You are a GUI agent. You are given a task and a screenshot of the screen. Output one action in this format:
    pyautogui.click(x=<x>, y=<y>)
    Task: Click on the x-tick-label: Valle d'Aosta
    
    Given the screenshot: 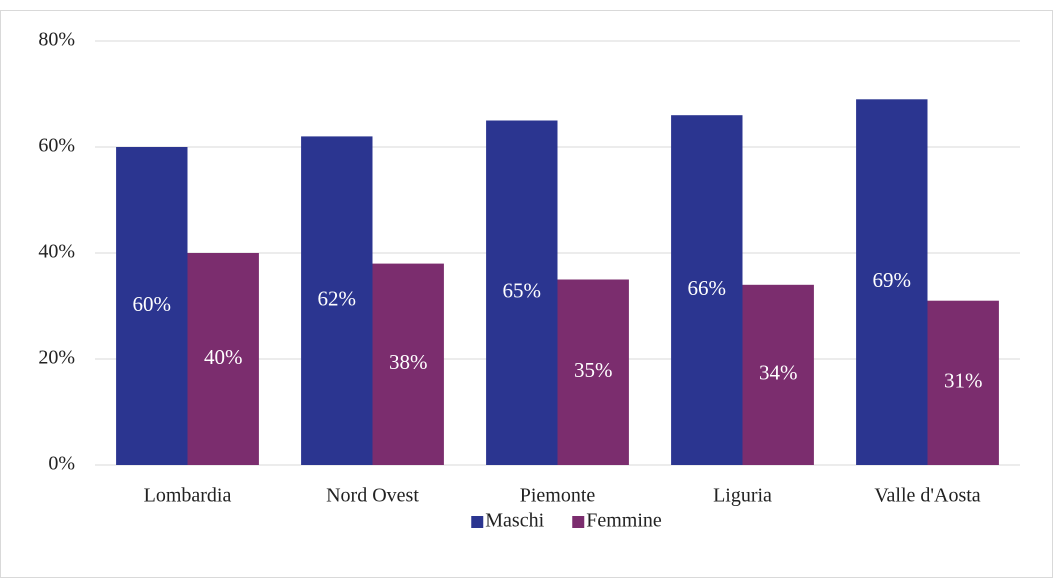 What is the action you would take?
    pyautogui.click(x=927, y=496)
    